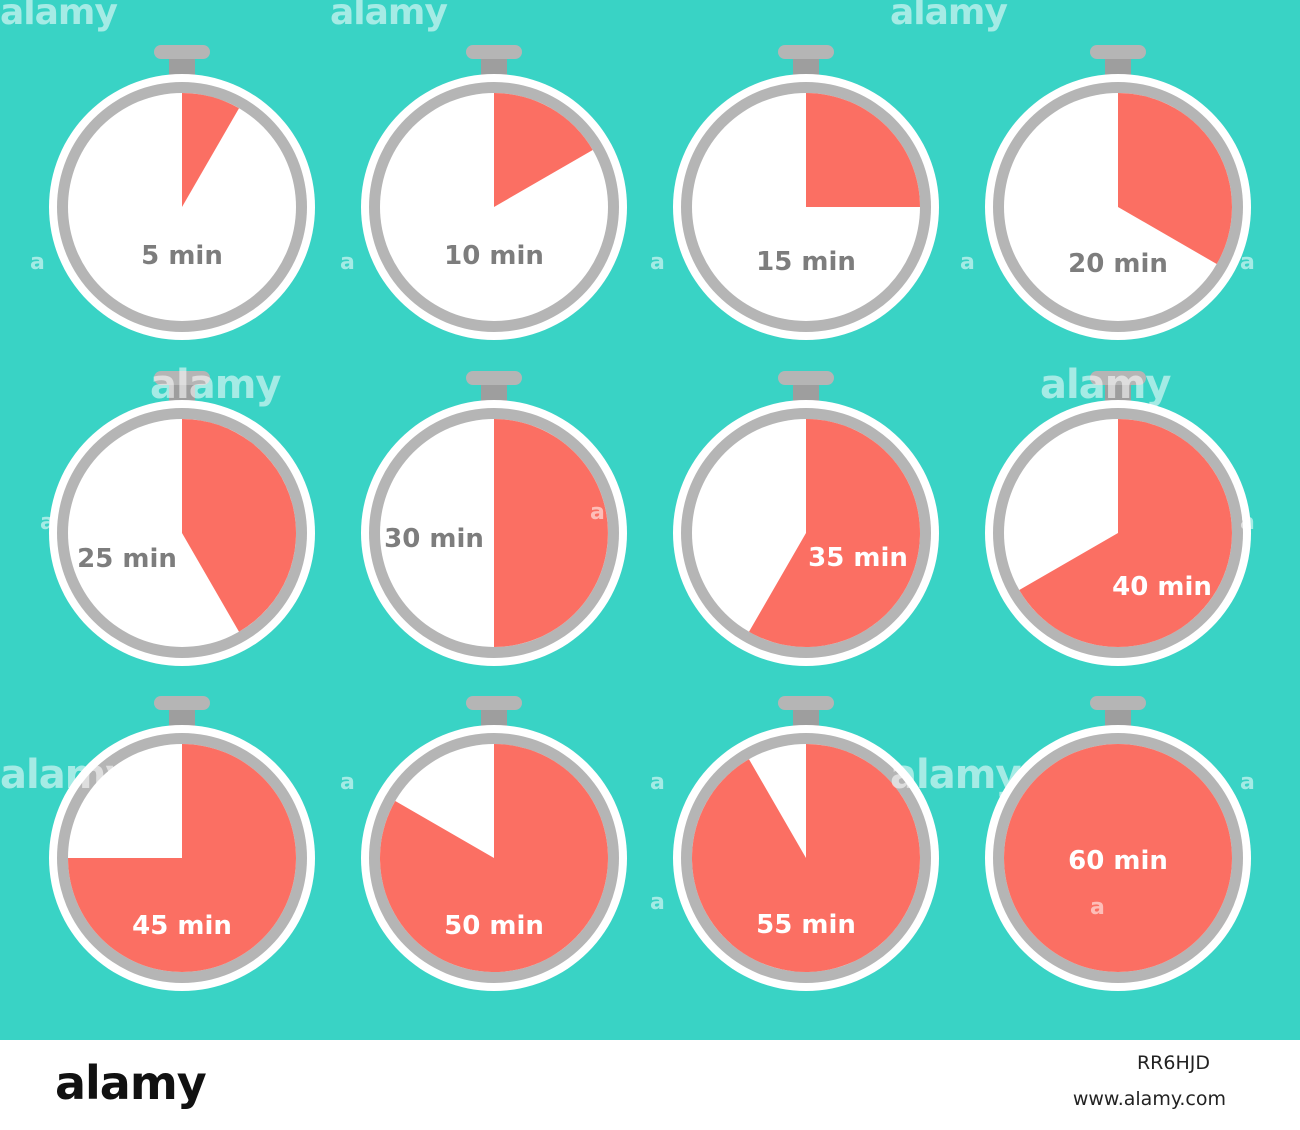 This screenshot has height=1130, width=1300. What do you see at coordinates (182, 926) in the screenshot?
I see `timer-label: 45 min` at bounding box center [182, 926].